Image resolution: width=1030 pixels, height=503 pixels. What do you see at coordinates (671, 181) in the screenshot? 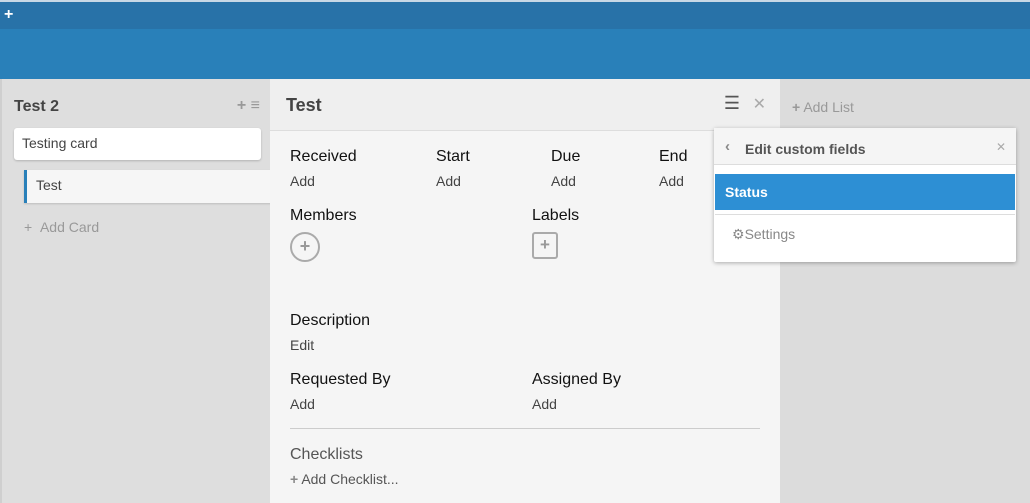
I see `end-add: Add` at bounding box center [671, 181].